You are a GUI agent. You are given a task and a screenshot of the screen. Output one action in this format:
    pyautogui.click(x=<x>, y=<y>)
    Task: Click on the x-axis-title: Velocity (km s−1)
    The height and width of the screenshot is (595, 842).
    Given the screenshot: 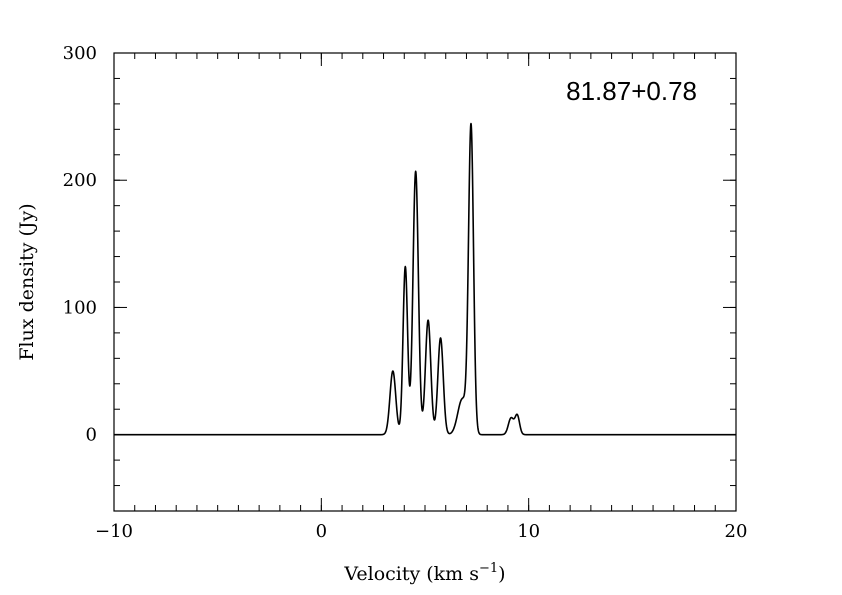 What is the action you would take?
    pyautogui.click(x=424, y=573)
    